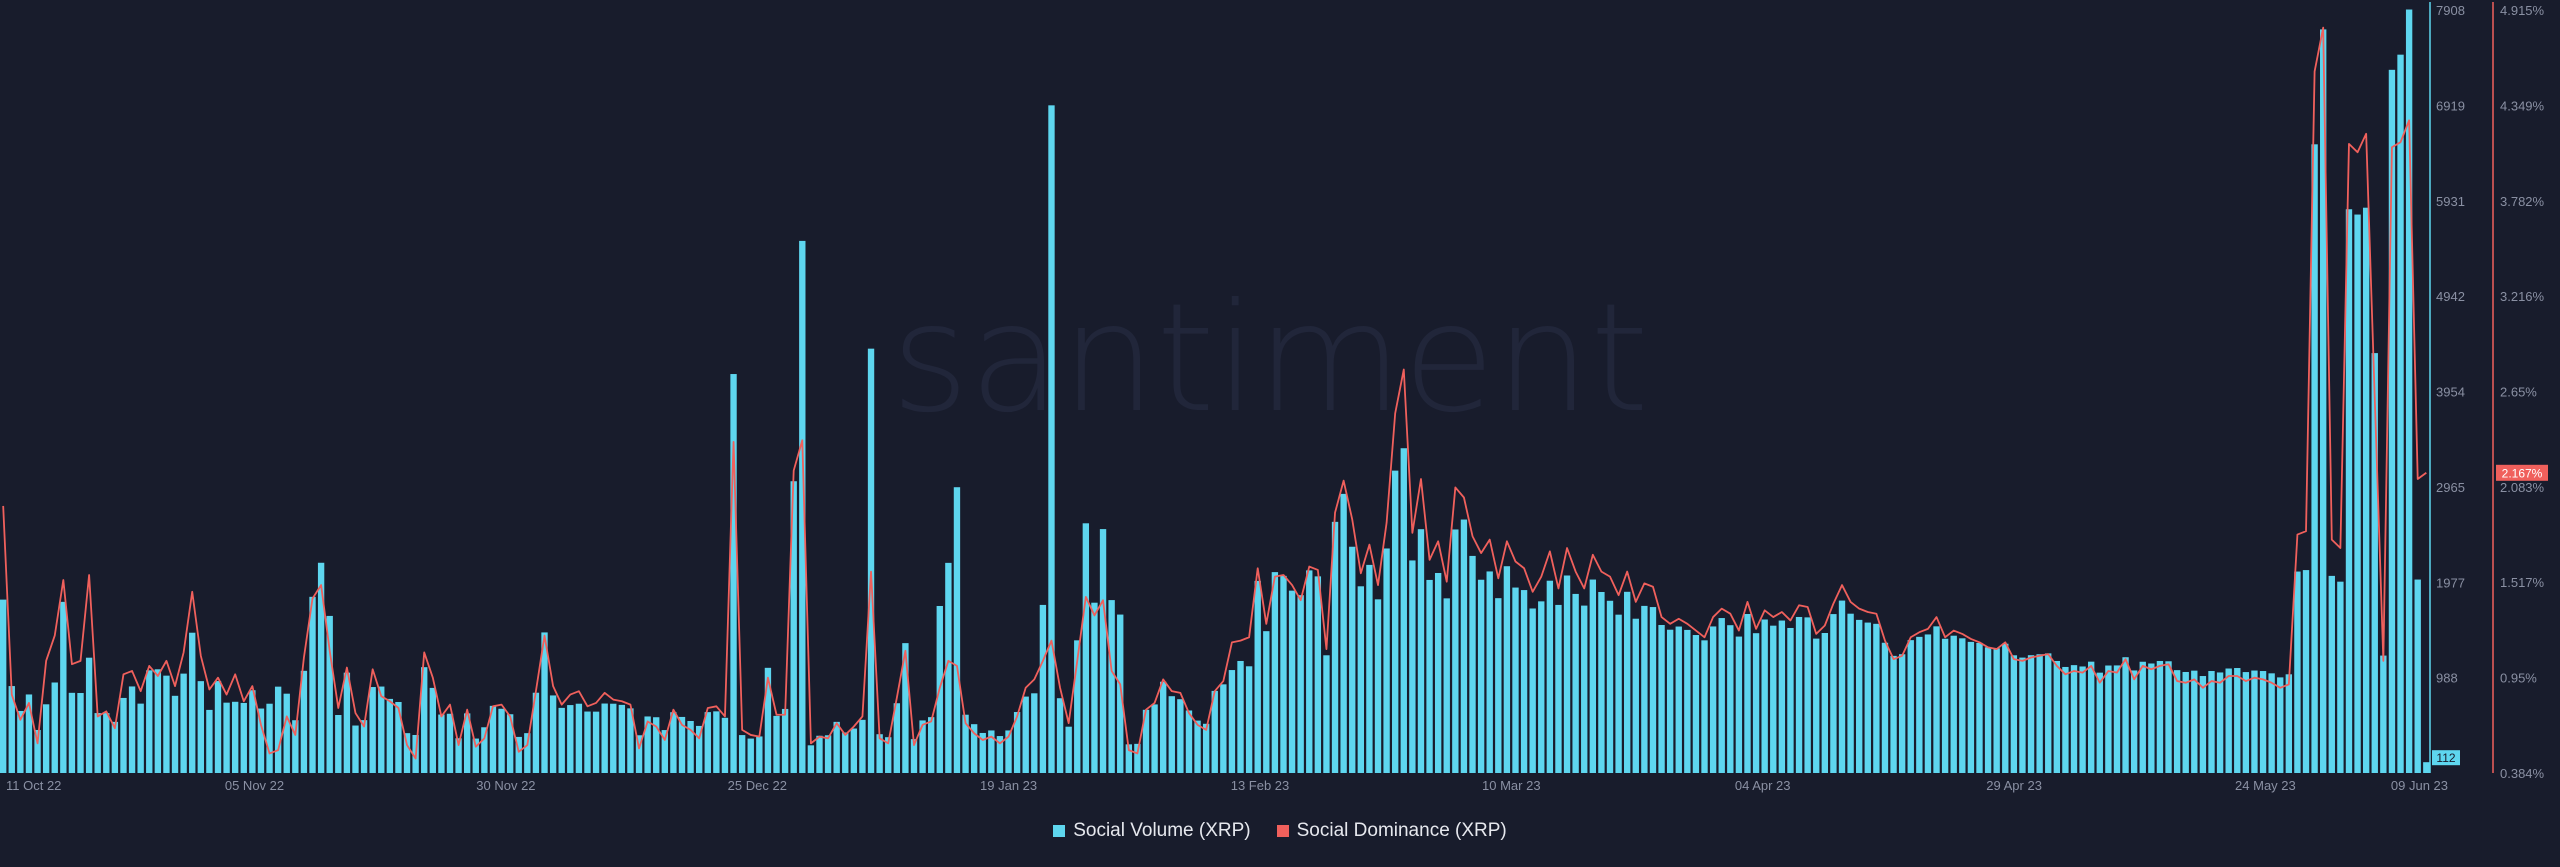 Image resolution: width=2560 pixels, height=867 pixels. Describe the element at coordinates (2490, 615) in the screenshot. I see `last-value-badges: 112 2.167%` at that location.